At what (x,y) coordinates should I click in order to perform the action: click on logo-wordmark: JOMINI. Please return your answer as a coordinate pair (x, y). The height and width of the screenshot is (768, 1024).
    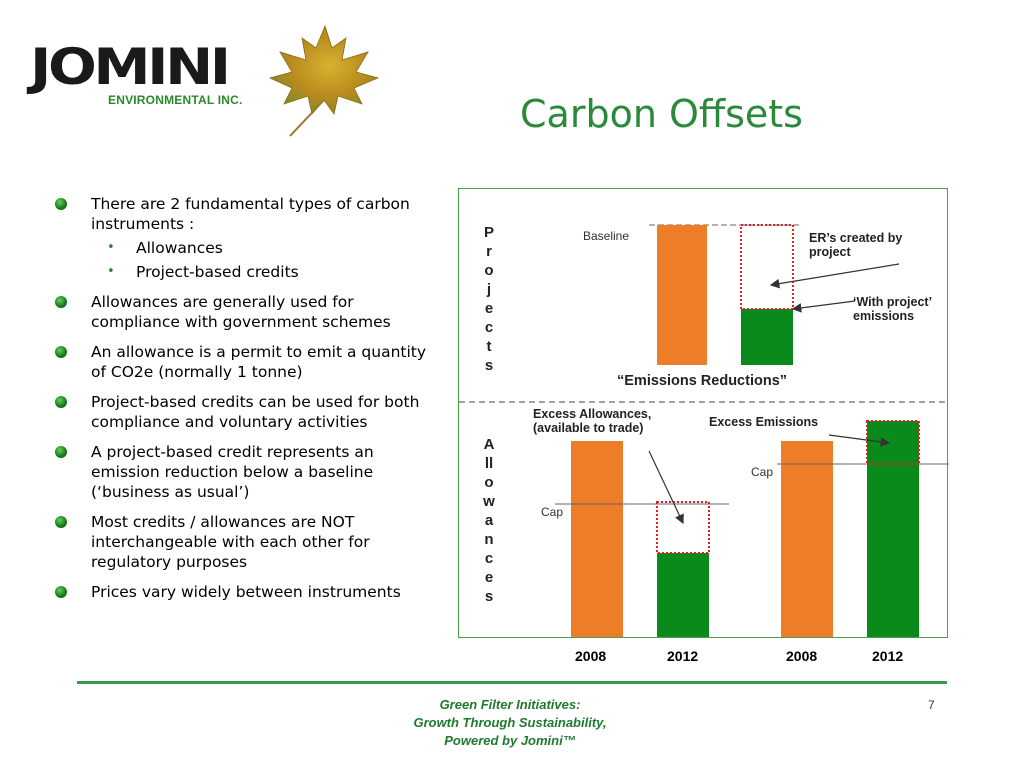
    Looking at the image, I should click on (130, 67).